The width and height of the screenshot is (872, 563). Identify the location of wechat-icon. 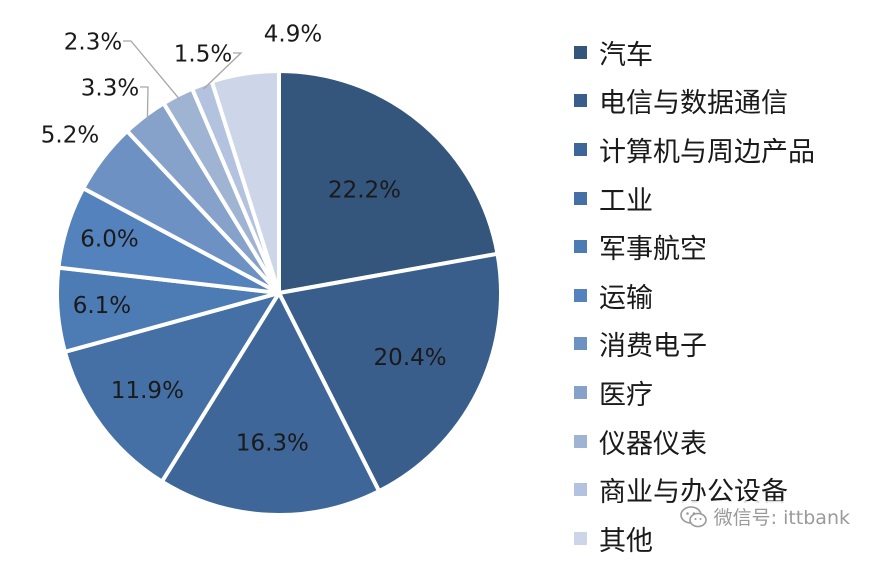
(693, 516).